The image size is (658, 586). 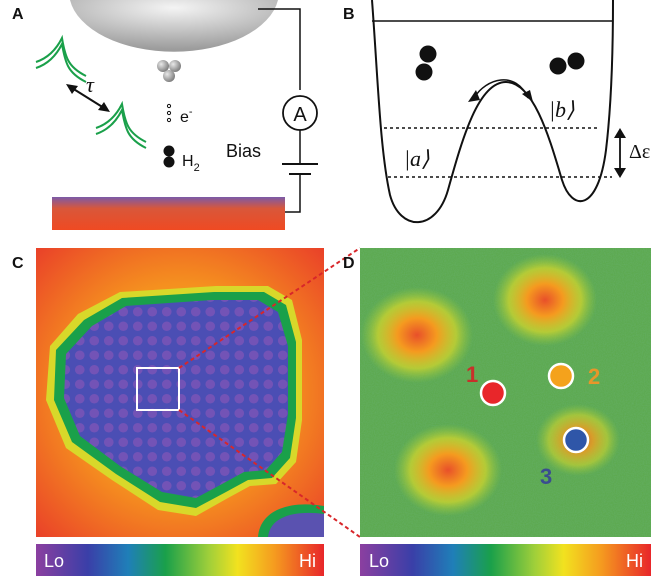 I want to click on ammeter-label: A, so click(x=300, y=115).